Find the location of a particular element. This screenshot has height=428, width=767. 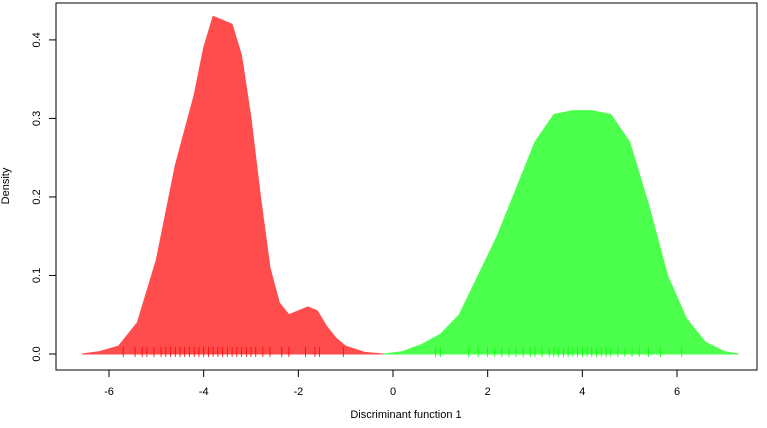

x-tick-label: 4 is located at coordinates (582, 392).